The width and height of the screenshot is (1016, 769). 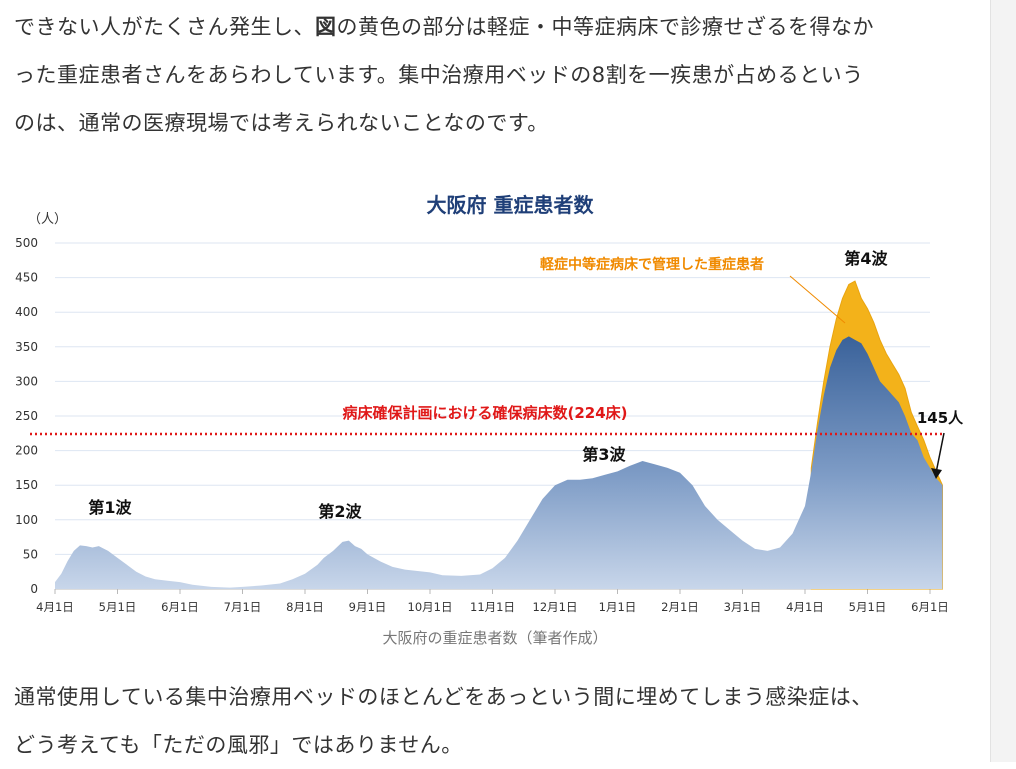 What do you see at coordinates (26, 381) in the screenshot?
I see `y-tick-label: 300` at bounding box center [26, 381].